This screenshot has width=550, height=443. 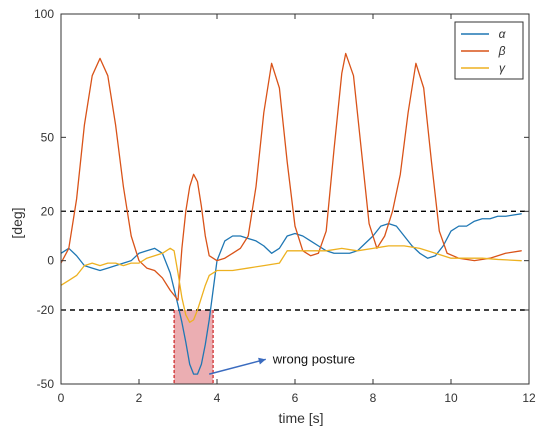 I want to click on x-tick-label-3: 6, so click(x=295, y=398).